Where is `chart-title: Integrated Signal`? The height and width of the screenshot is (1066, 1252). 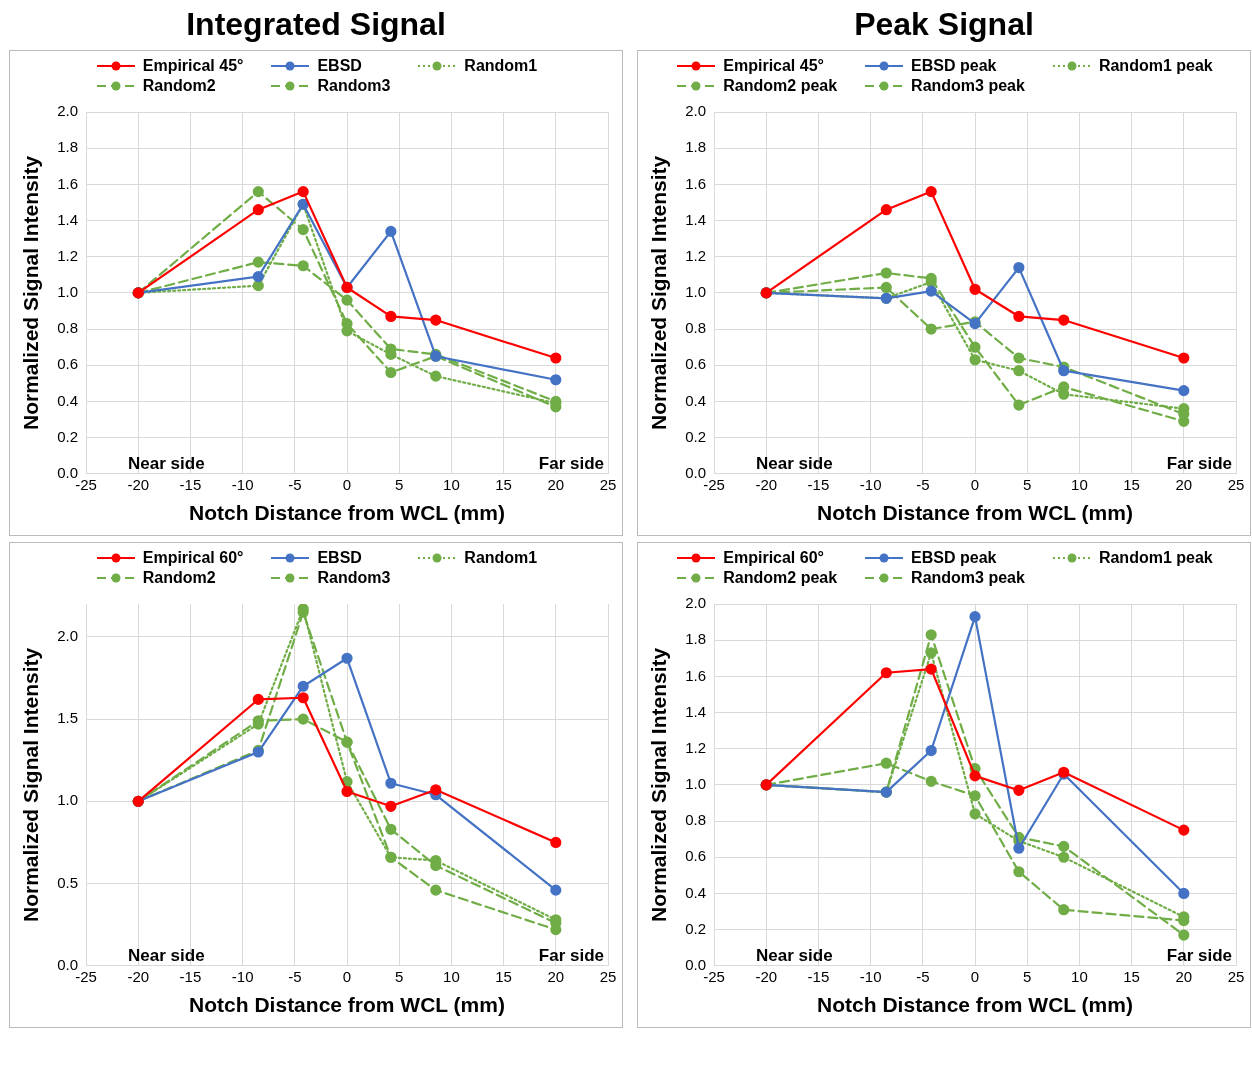
chart-title: Integrated Signal is located at coordinates (316, 24).